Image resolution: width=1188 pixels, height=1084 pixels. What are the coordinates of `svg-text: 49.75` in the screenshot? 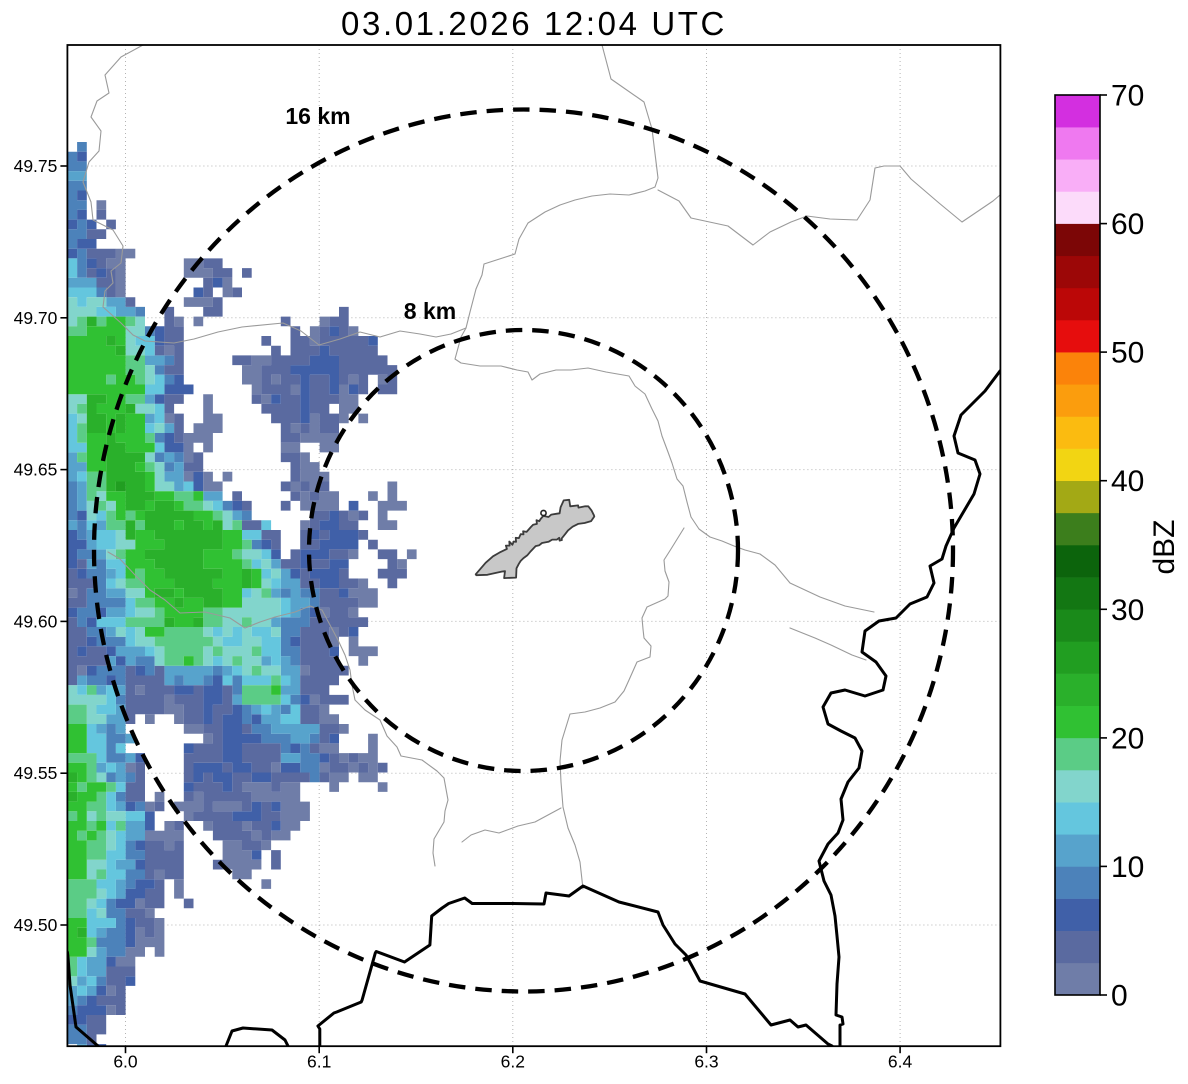 It's located at (36, 166).